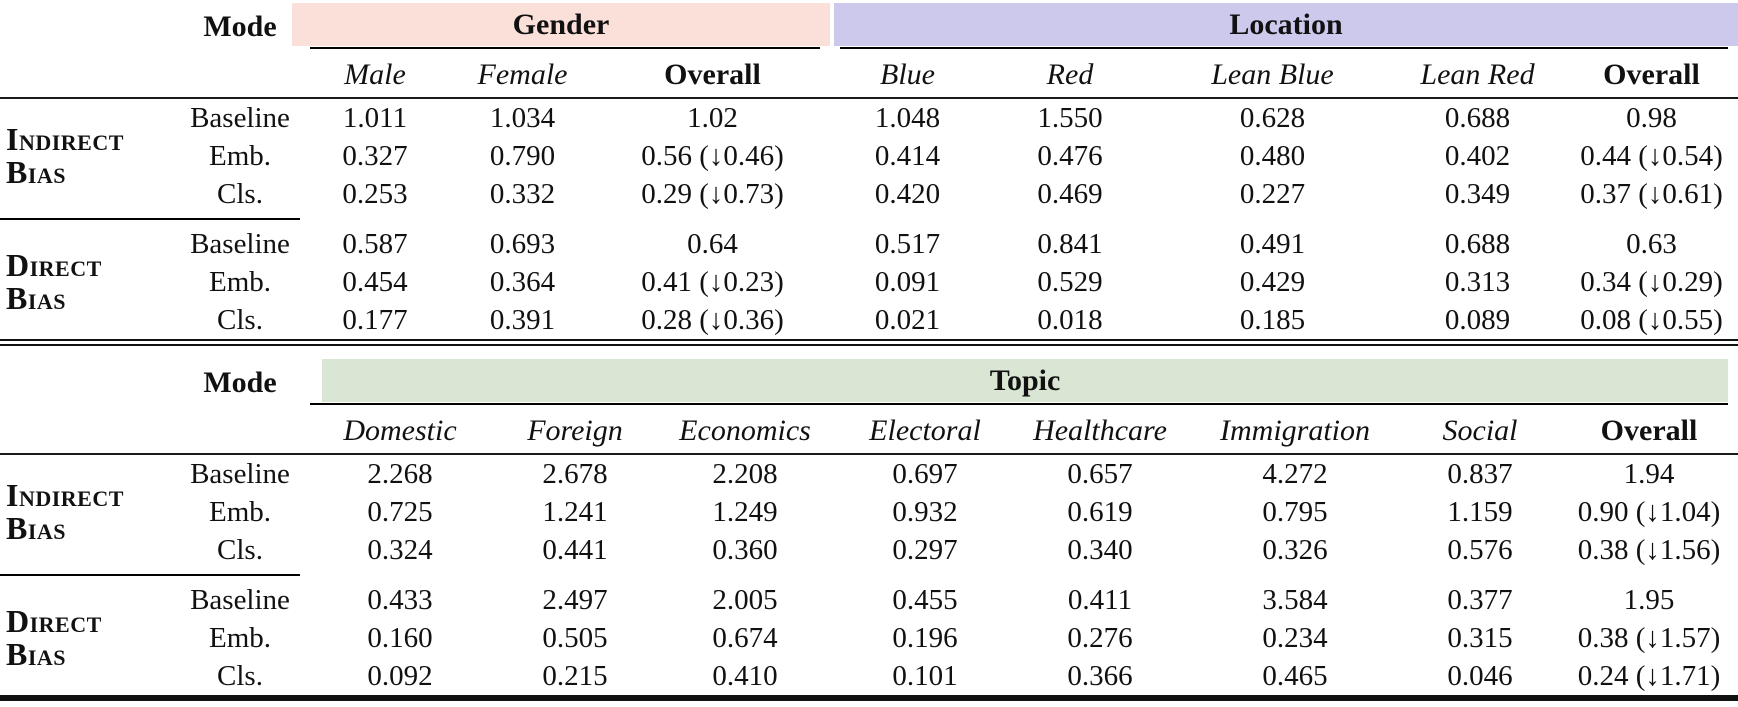 This screenshot has height=707, width=1738. I want to click on column-header-immigration: Immigration, so click(1295, 430).